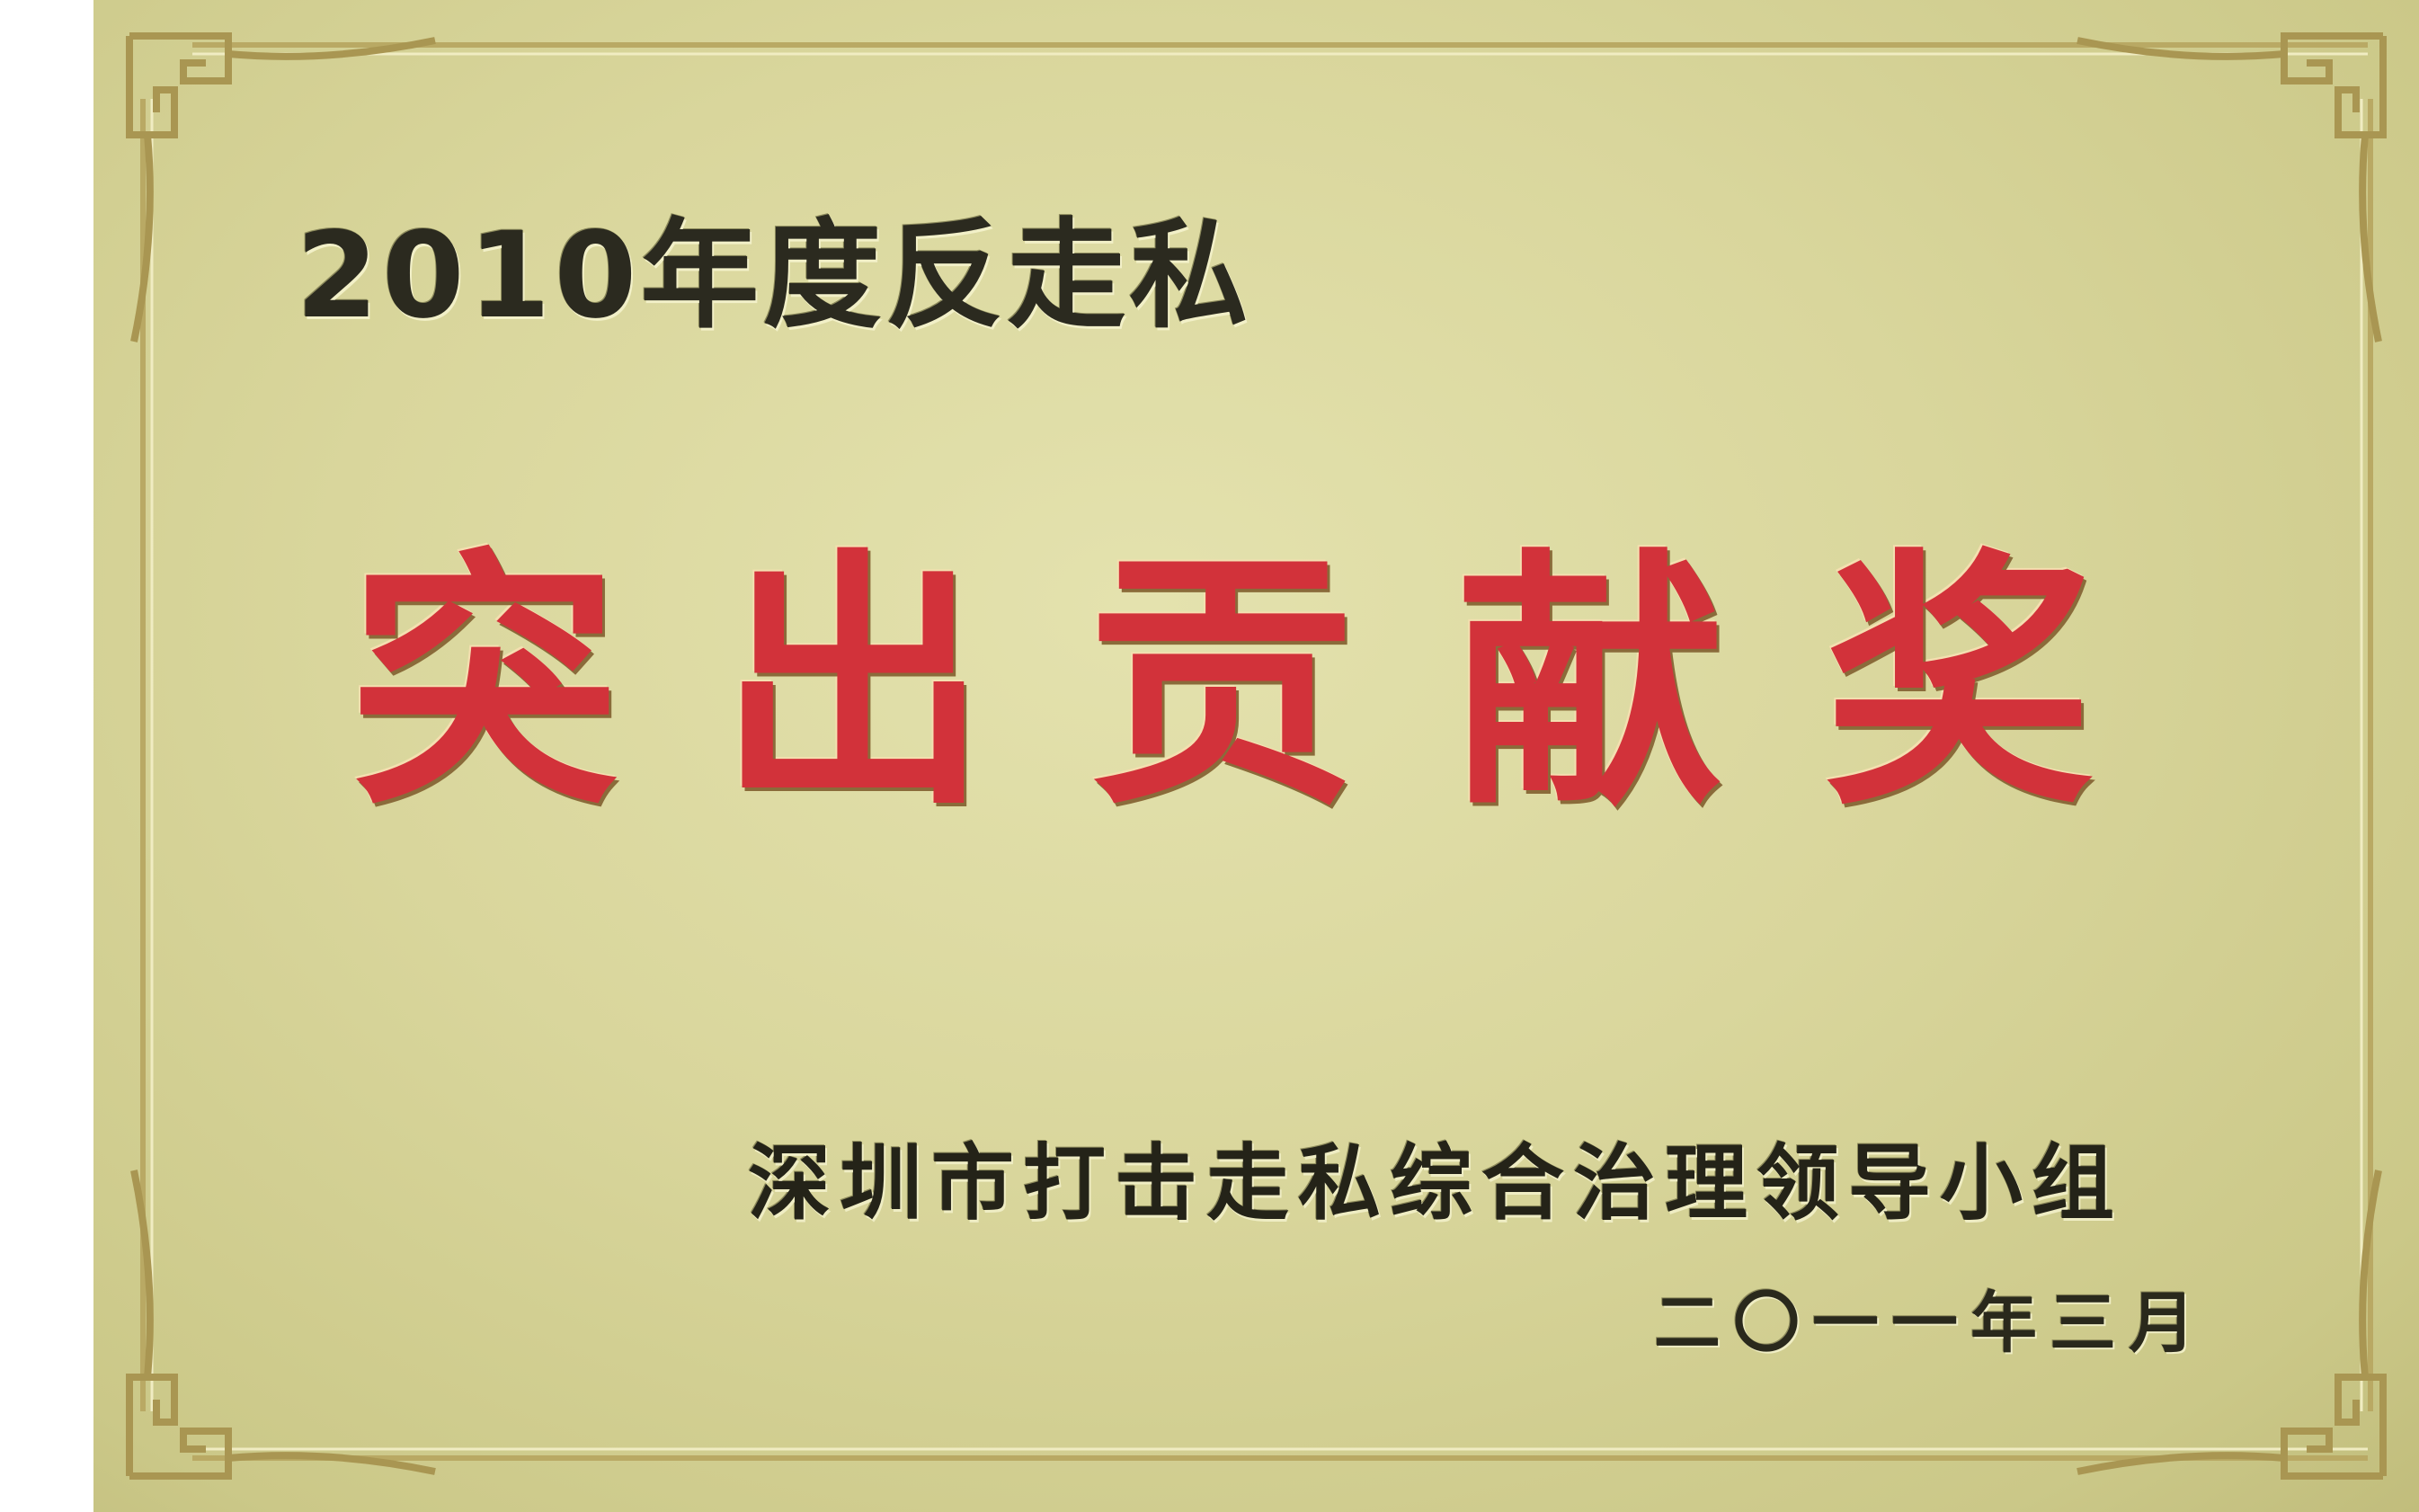  I want to click on issue-date: 二〇一一年三月, so click(1931, 1323).